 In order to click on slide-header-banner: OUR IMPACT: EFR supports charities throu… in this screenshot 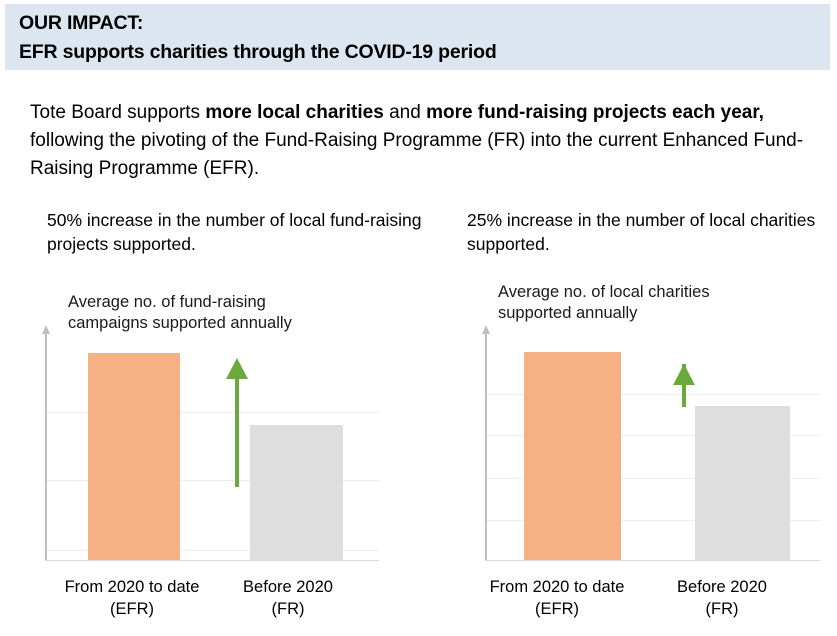, I will do `click(417, 37)`.